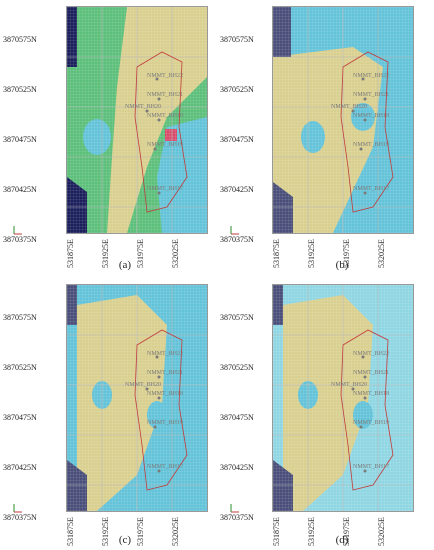 The height and width of the screenshot is (550, 434). I want to click on y-label-c-2: 3870475N, so click(20, 417).